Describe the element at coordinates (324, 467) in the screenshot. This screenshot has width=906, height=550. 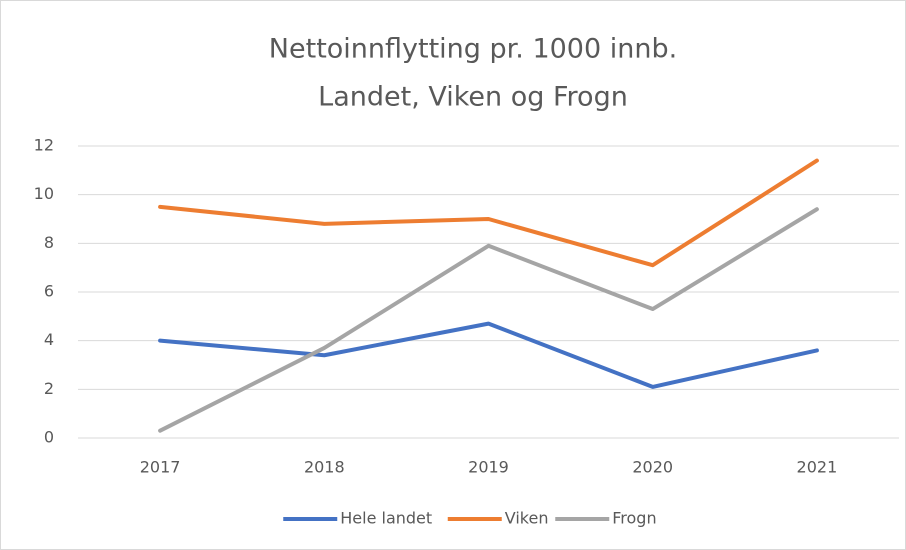
I see `x-tick-label: 2018` at that location.